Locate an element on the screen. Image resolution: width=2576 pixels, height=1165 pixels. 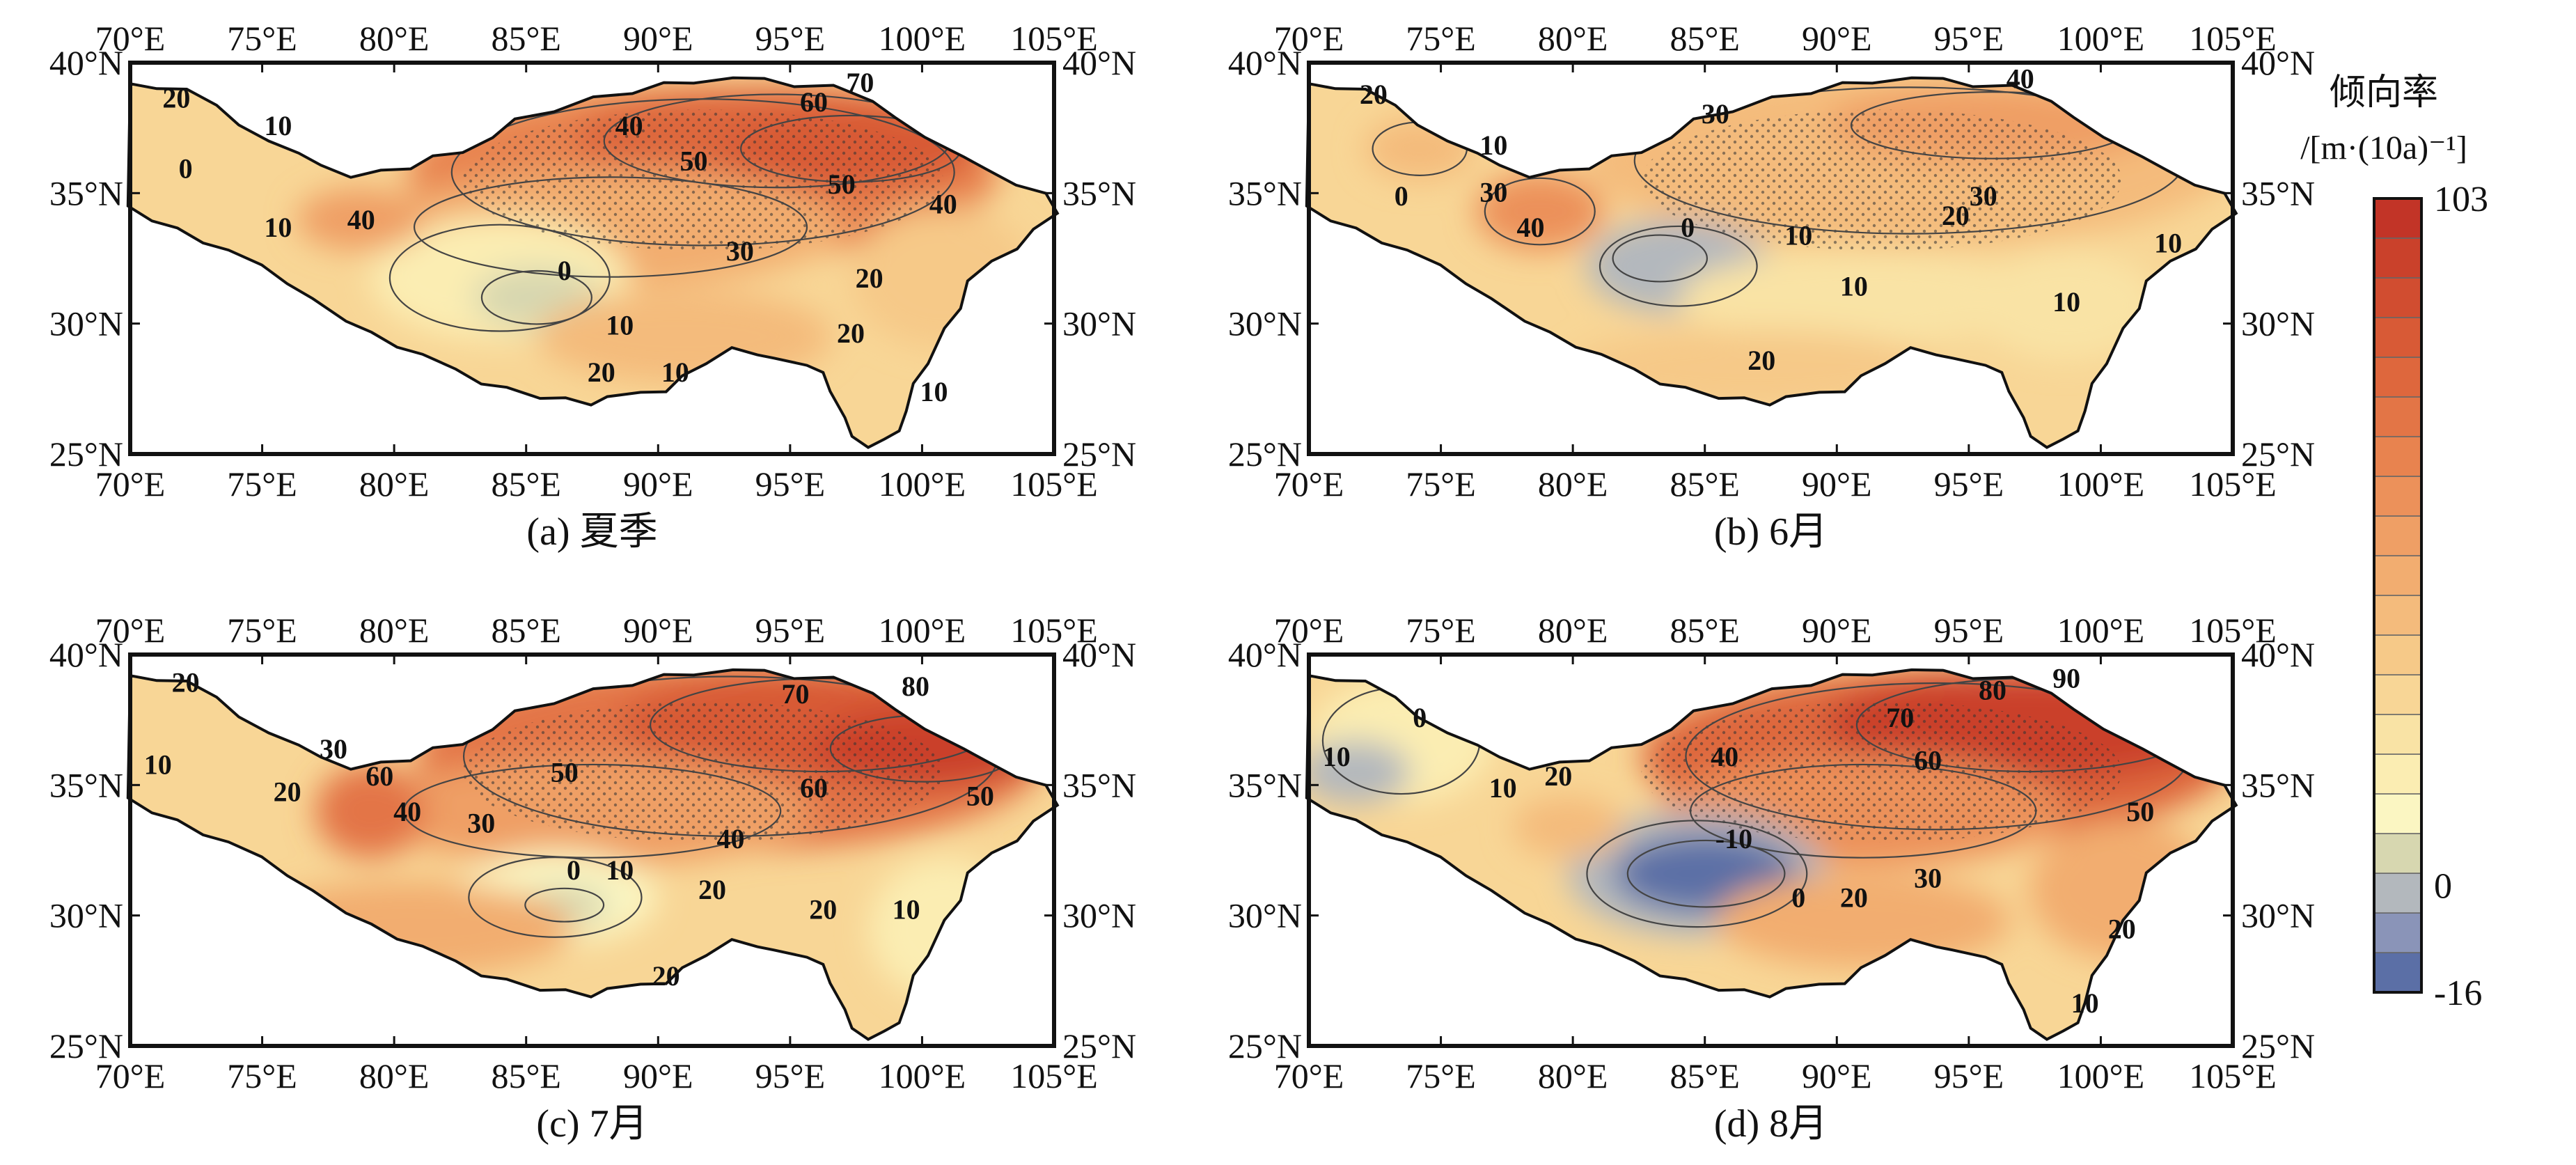
lon-tick-label-bottom: 90°E is located at coordinates (1837, 1075).